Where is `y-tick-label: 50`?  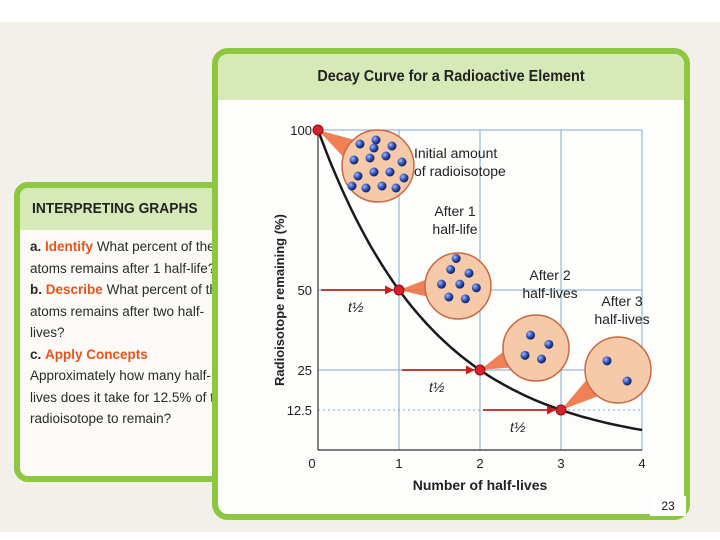 y-tick-label: 50 is located at coordinates (305, 290).